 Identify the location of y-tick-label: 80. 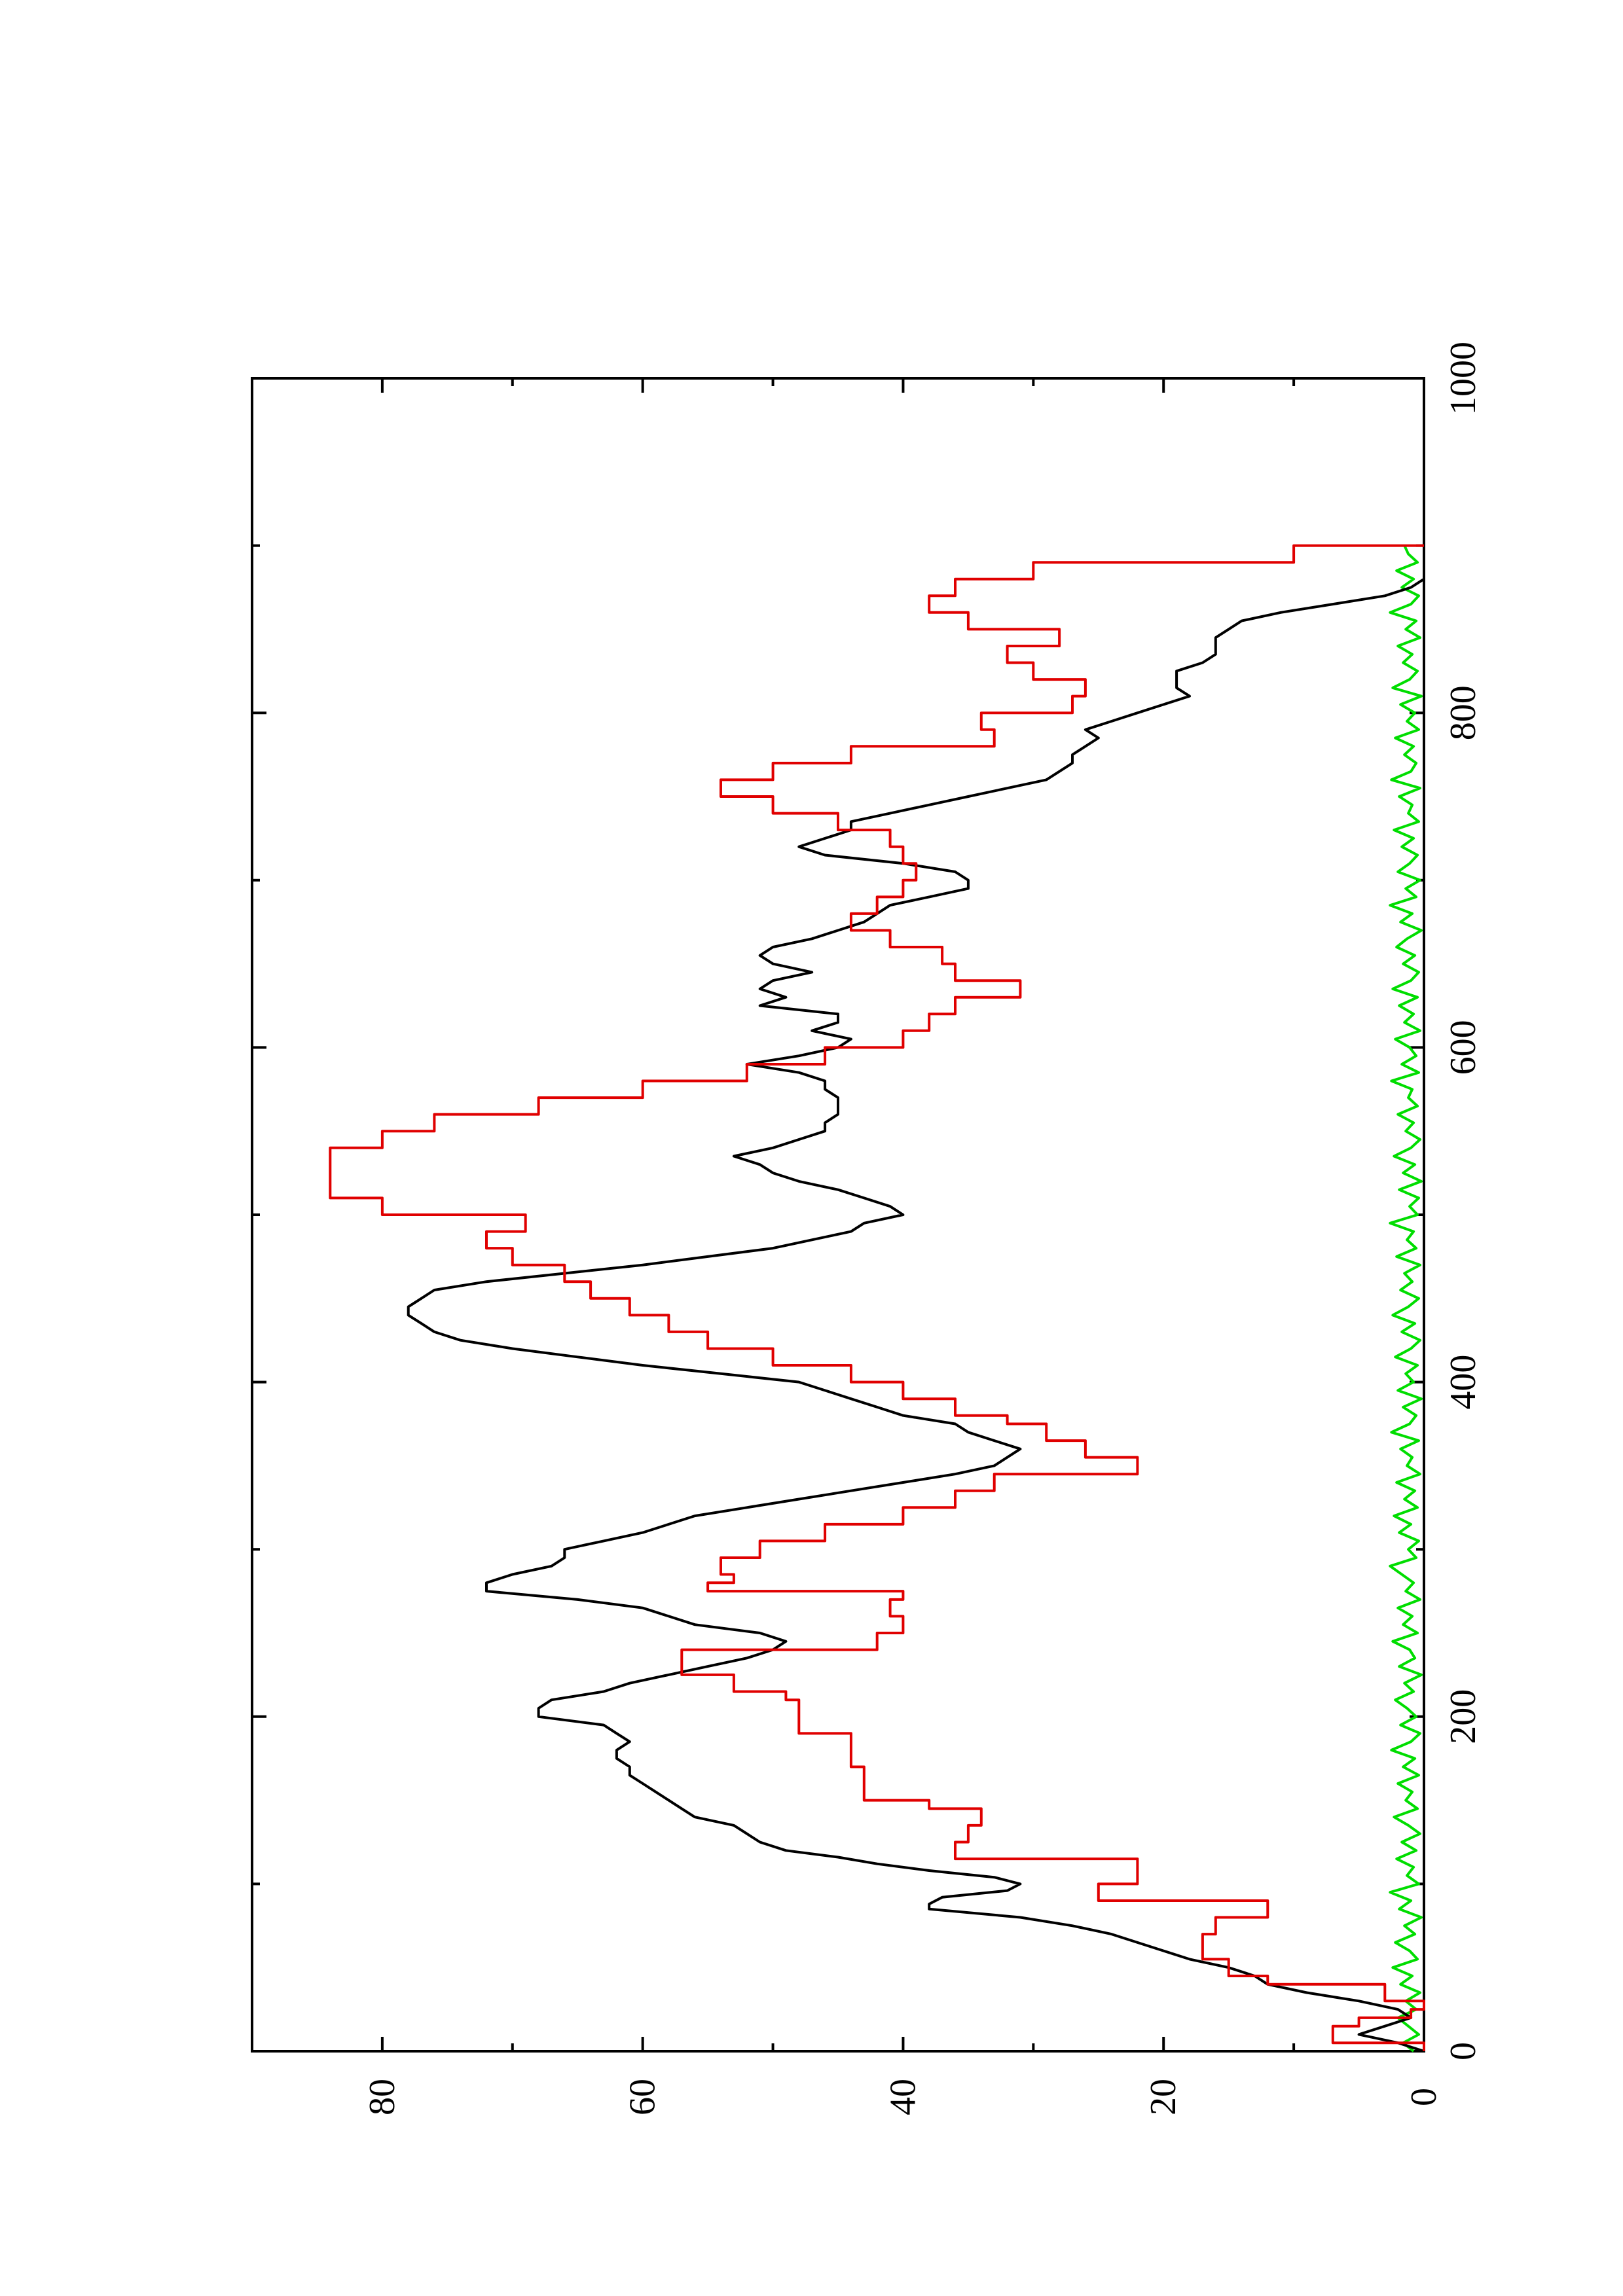
(382, 2097).